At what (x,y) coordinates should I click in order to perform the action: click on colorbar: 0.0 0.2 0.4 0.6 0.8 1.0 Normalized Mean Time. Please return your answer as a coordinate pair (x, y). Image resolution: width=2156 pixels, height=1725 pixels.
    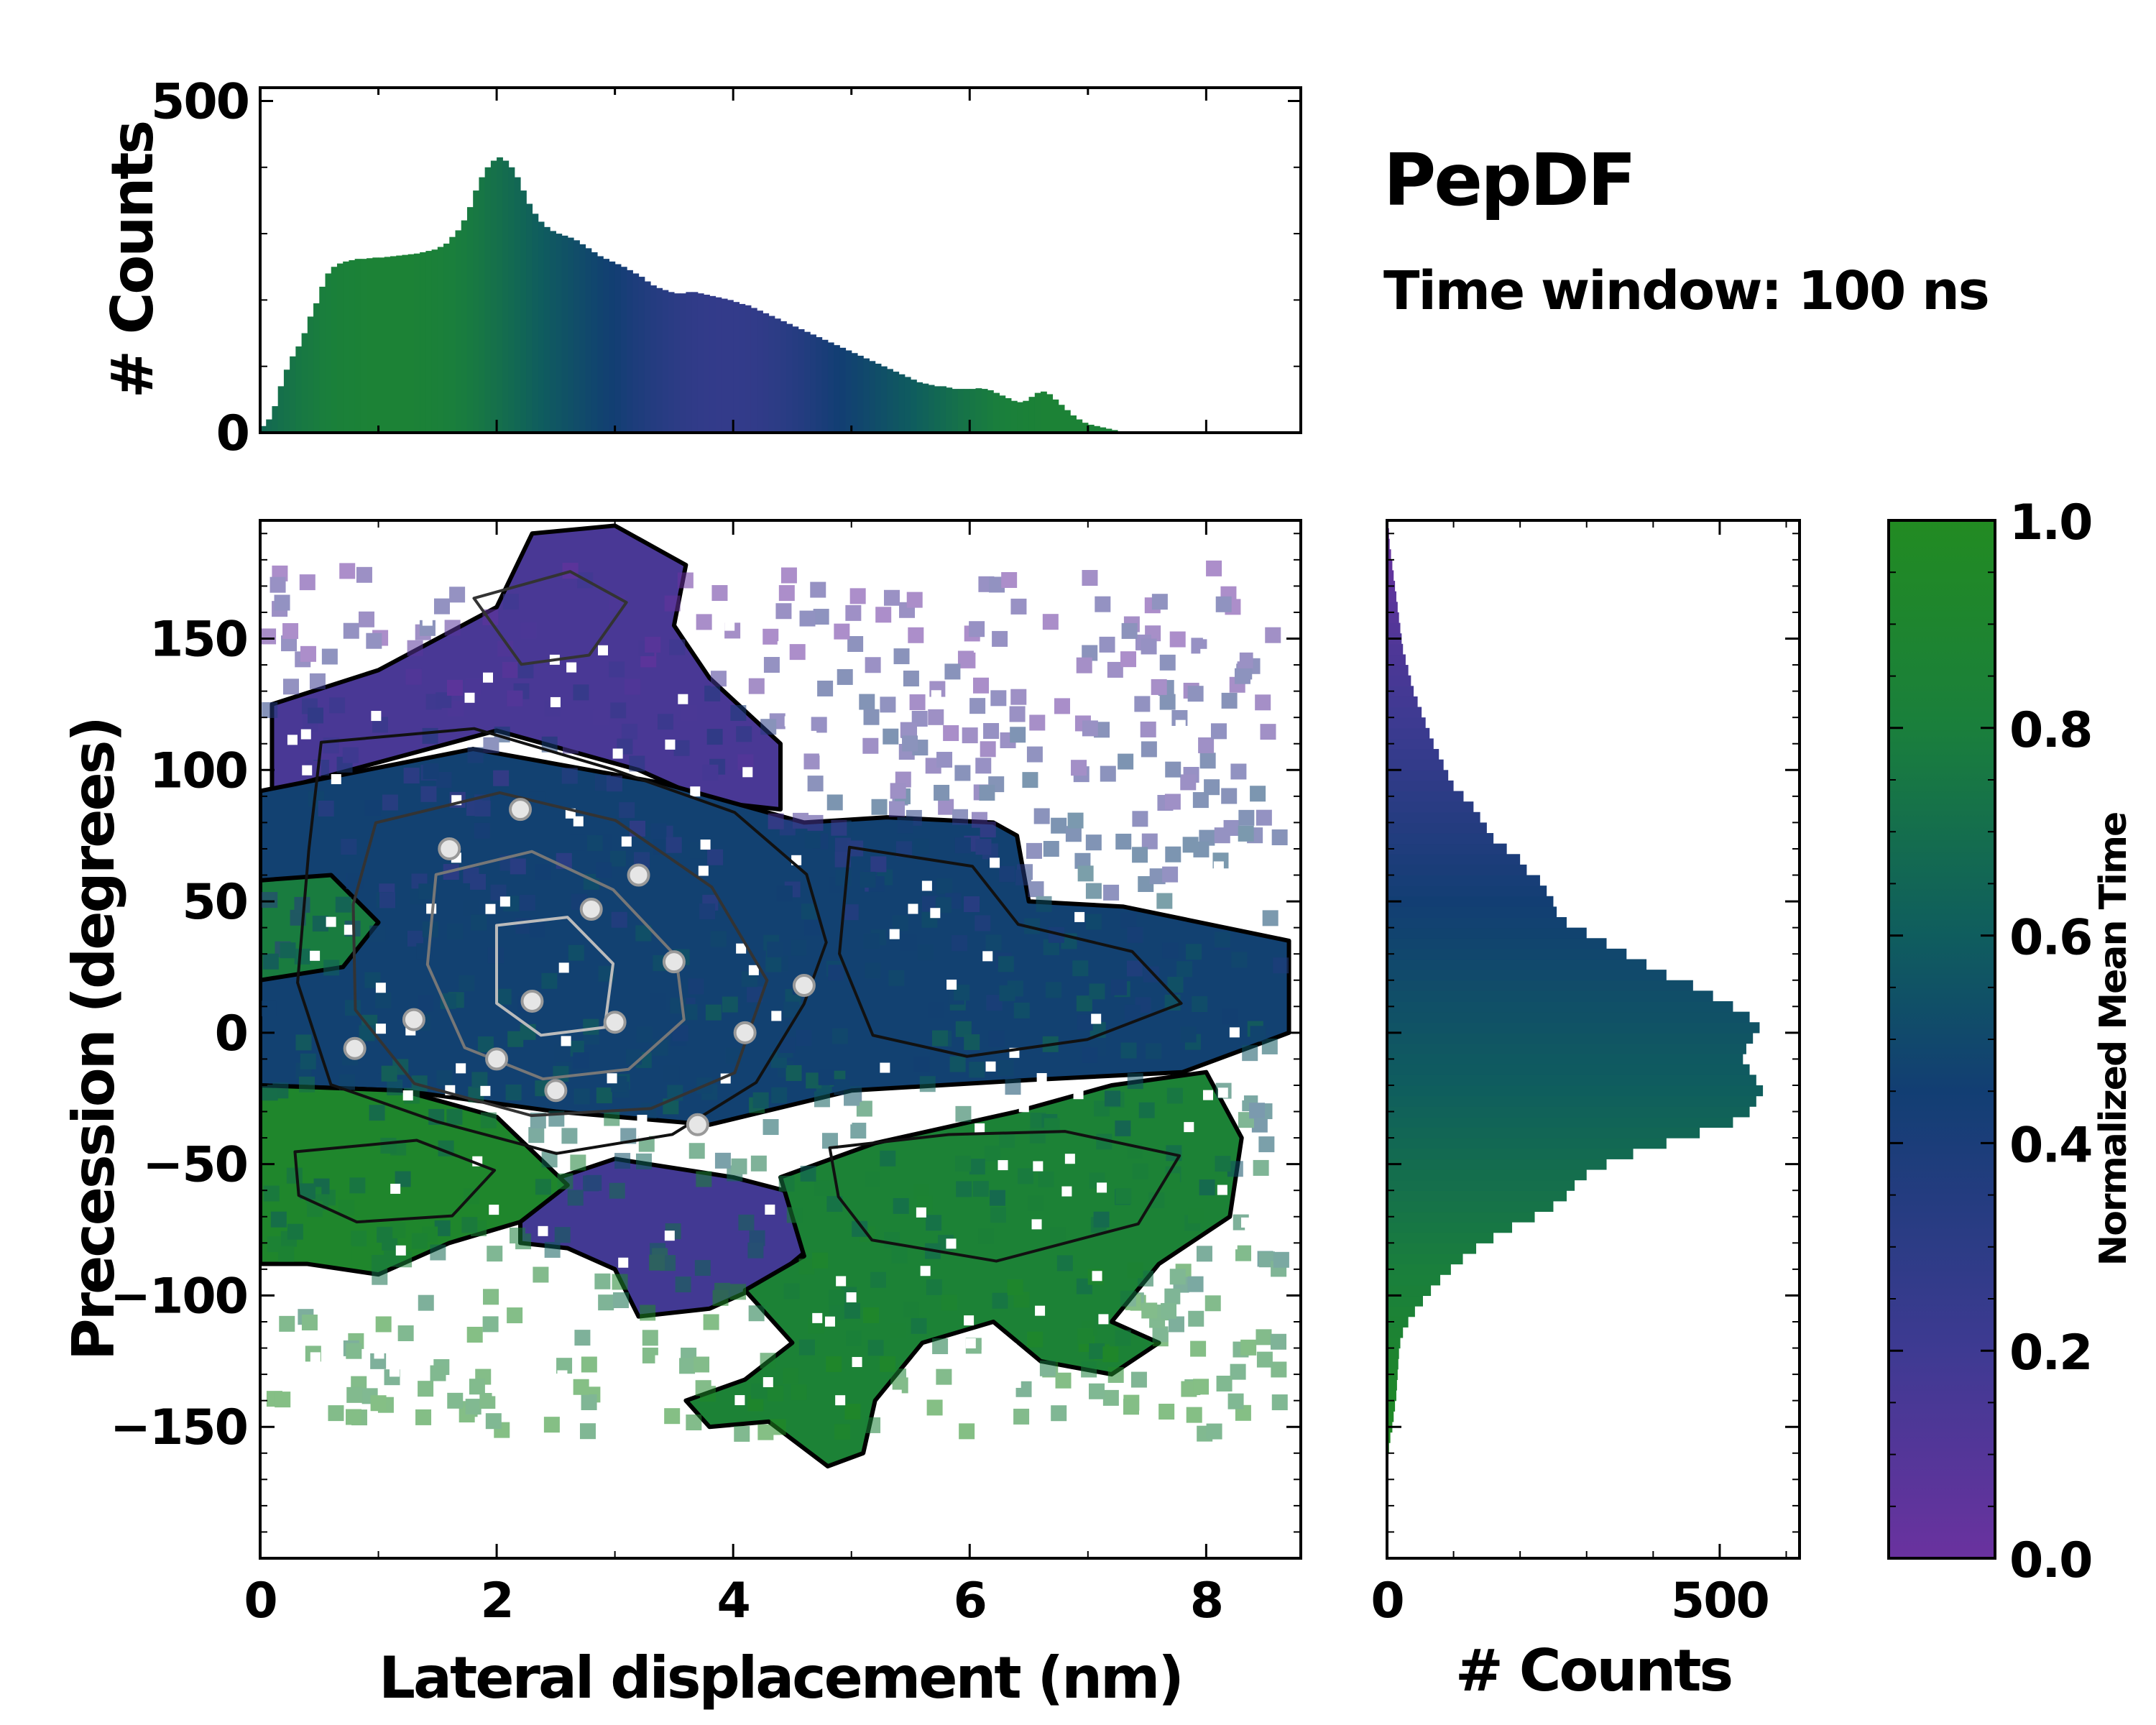
    Looking at the image, I should click on (2011, 1041).